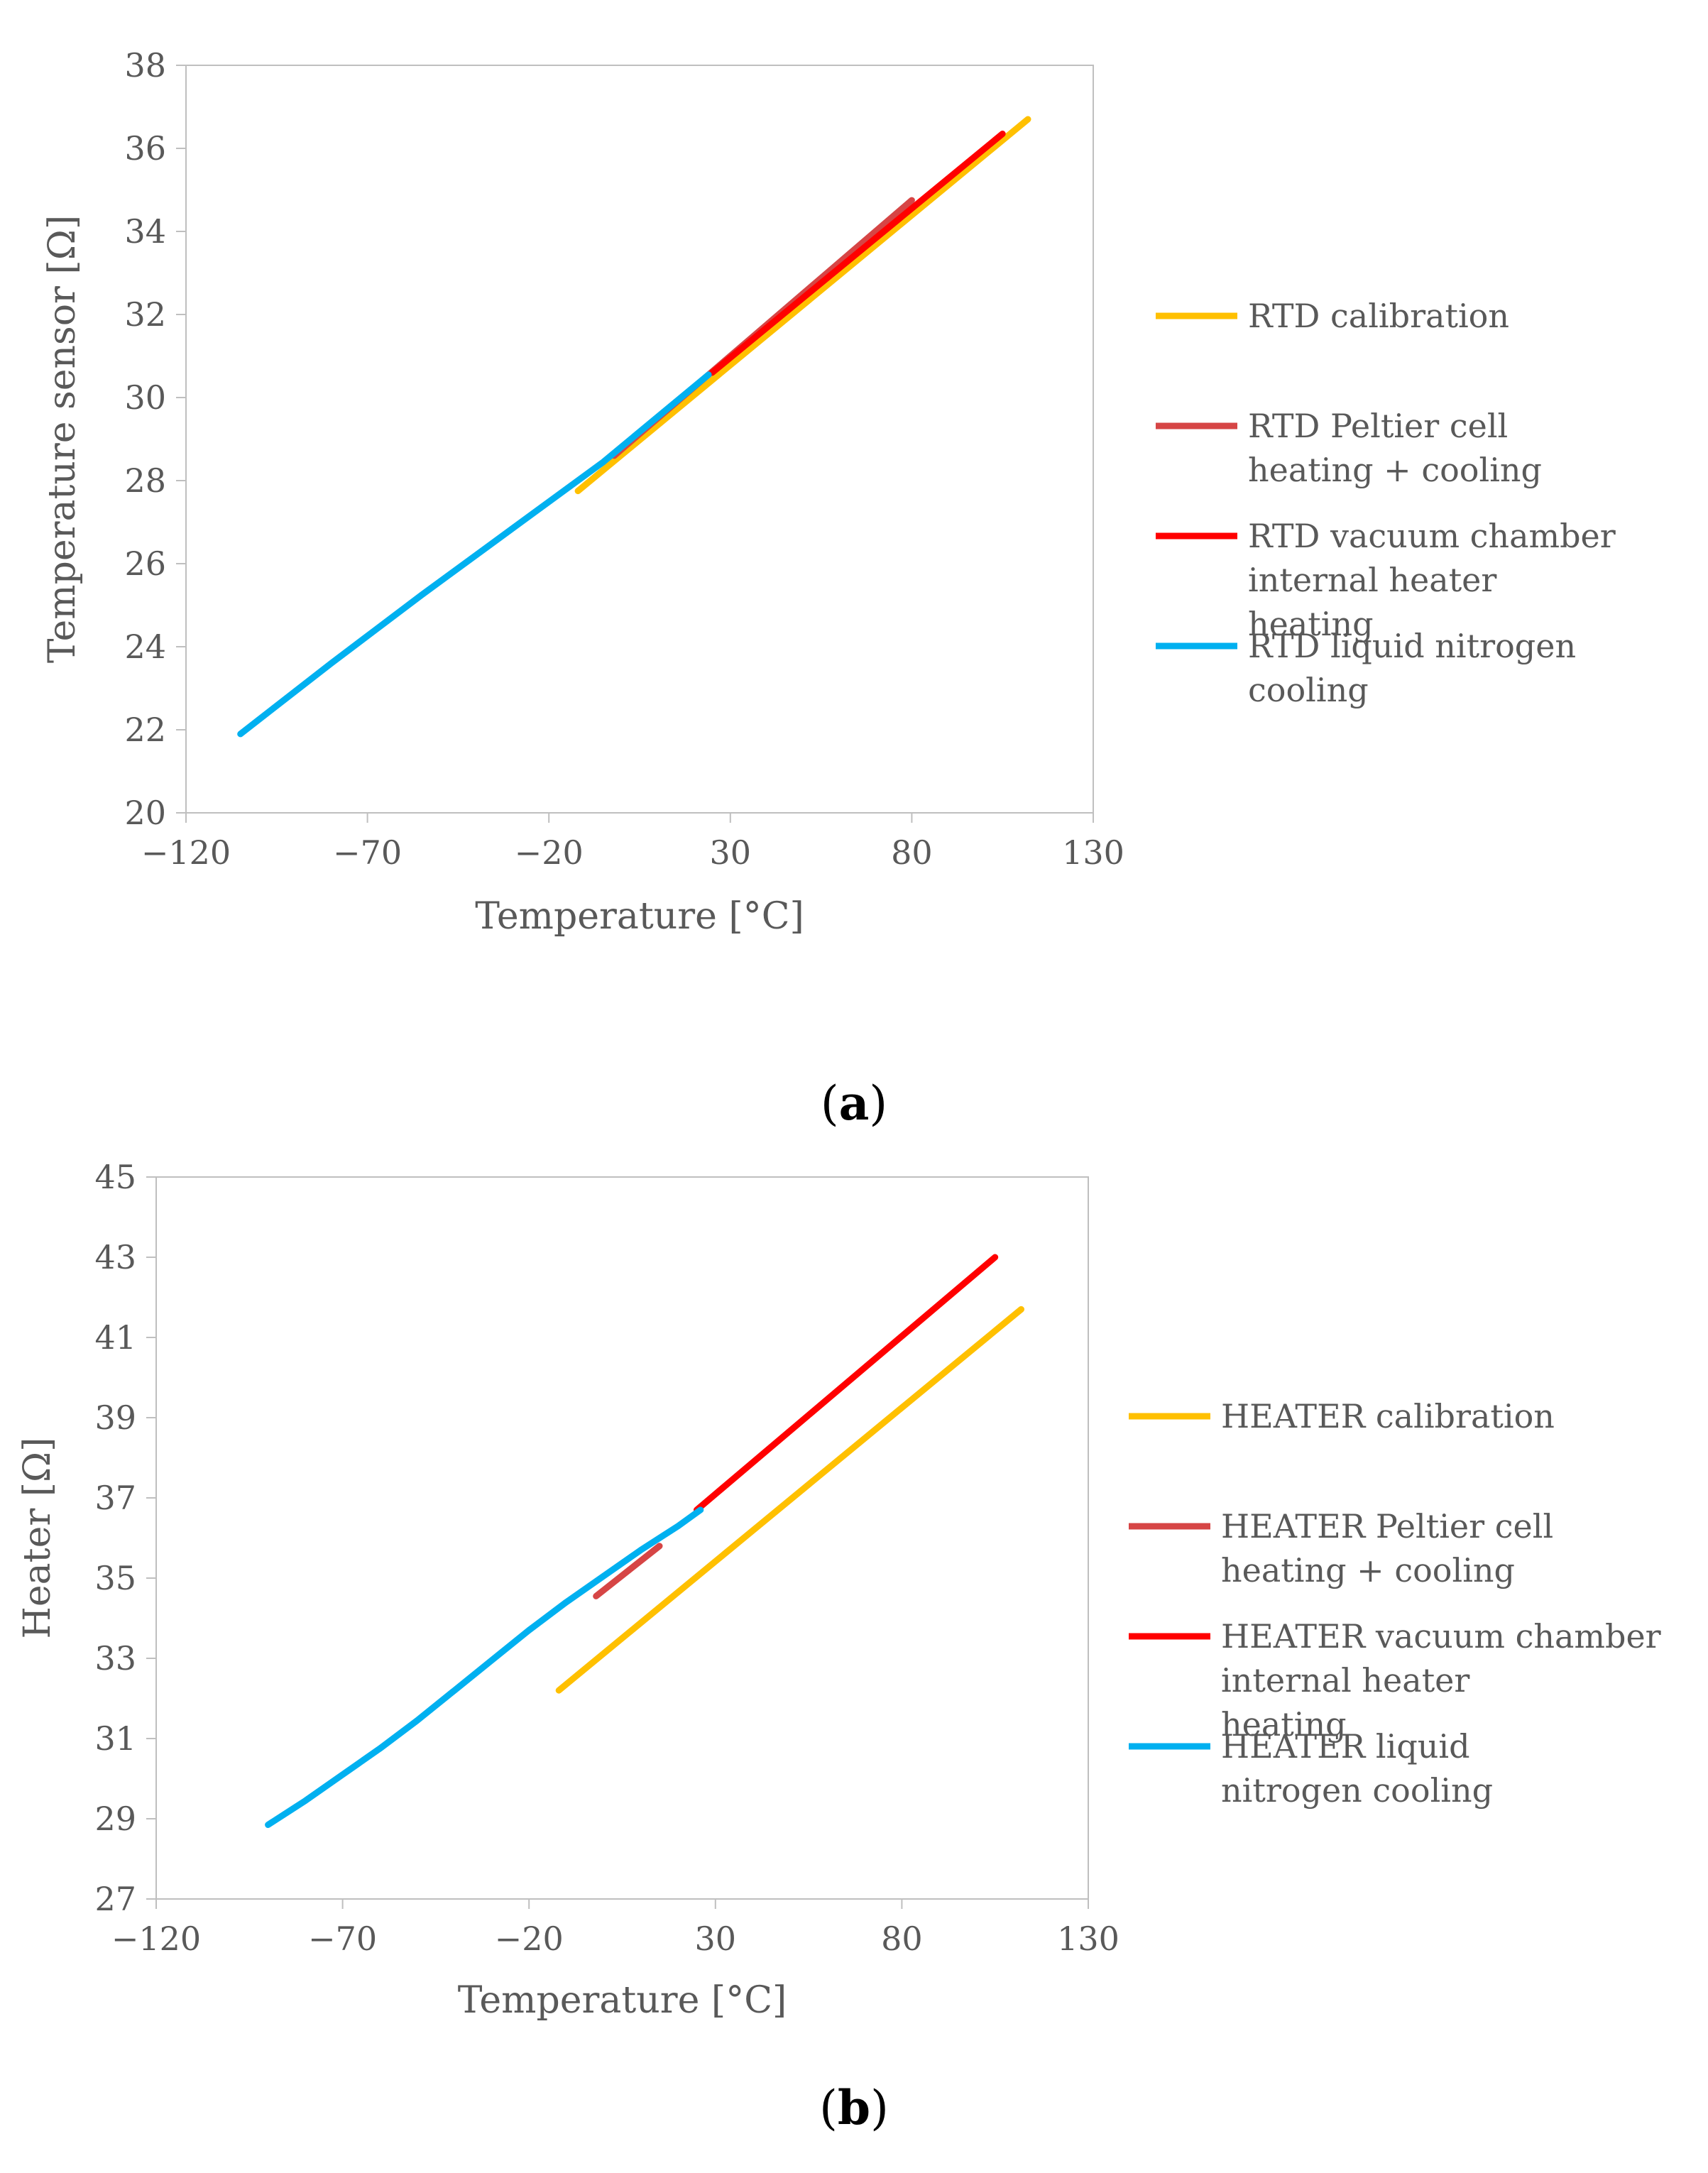 The height and width of the screenshot is (2173, 1708). What do you see at coordinates (145, 314) in the screenshot?
I see `y-tick-label: 32` at bounding box center [145, 314].